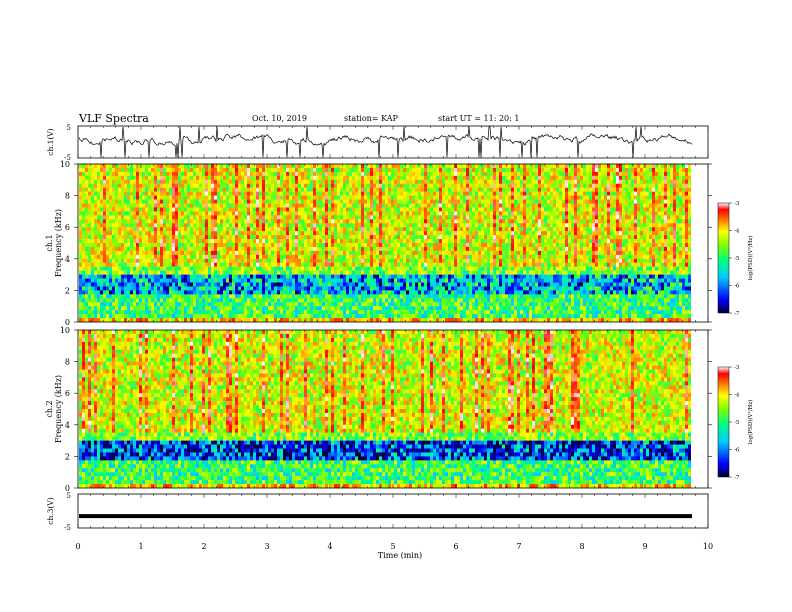 The height and width of the screenshot is (612, 792). I want to click on station-label: station= KAP, so click(371, 118).